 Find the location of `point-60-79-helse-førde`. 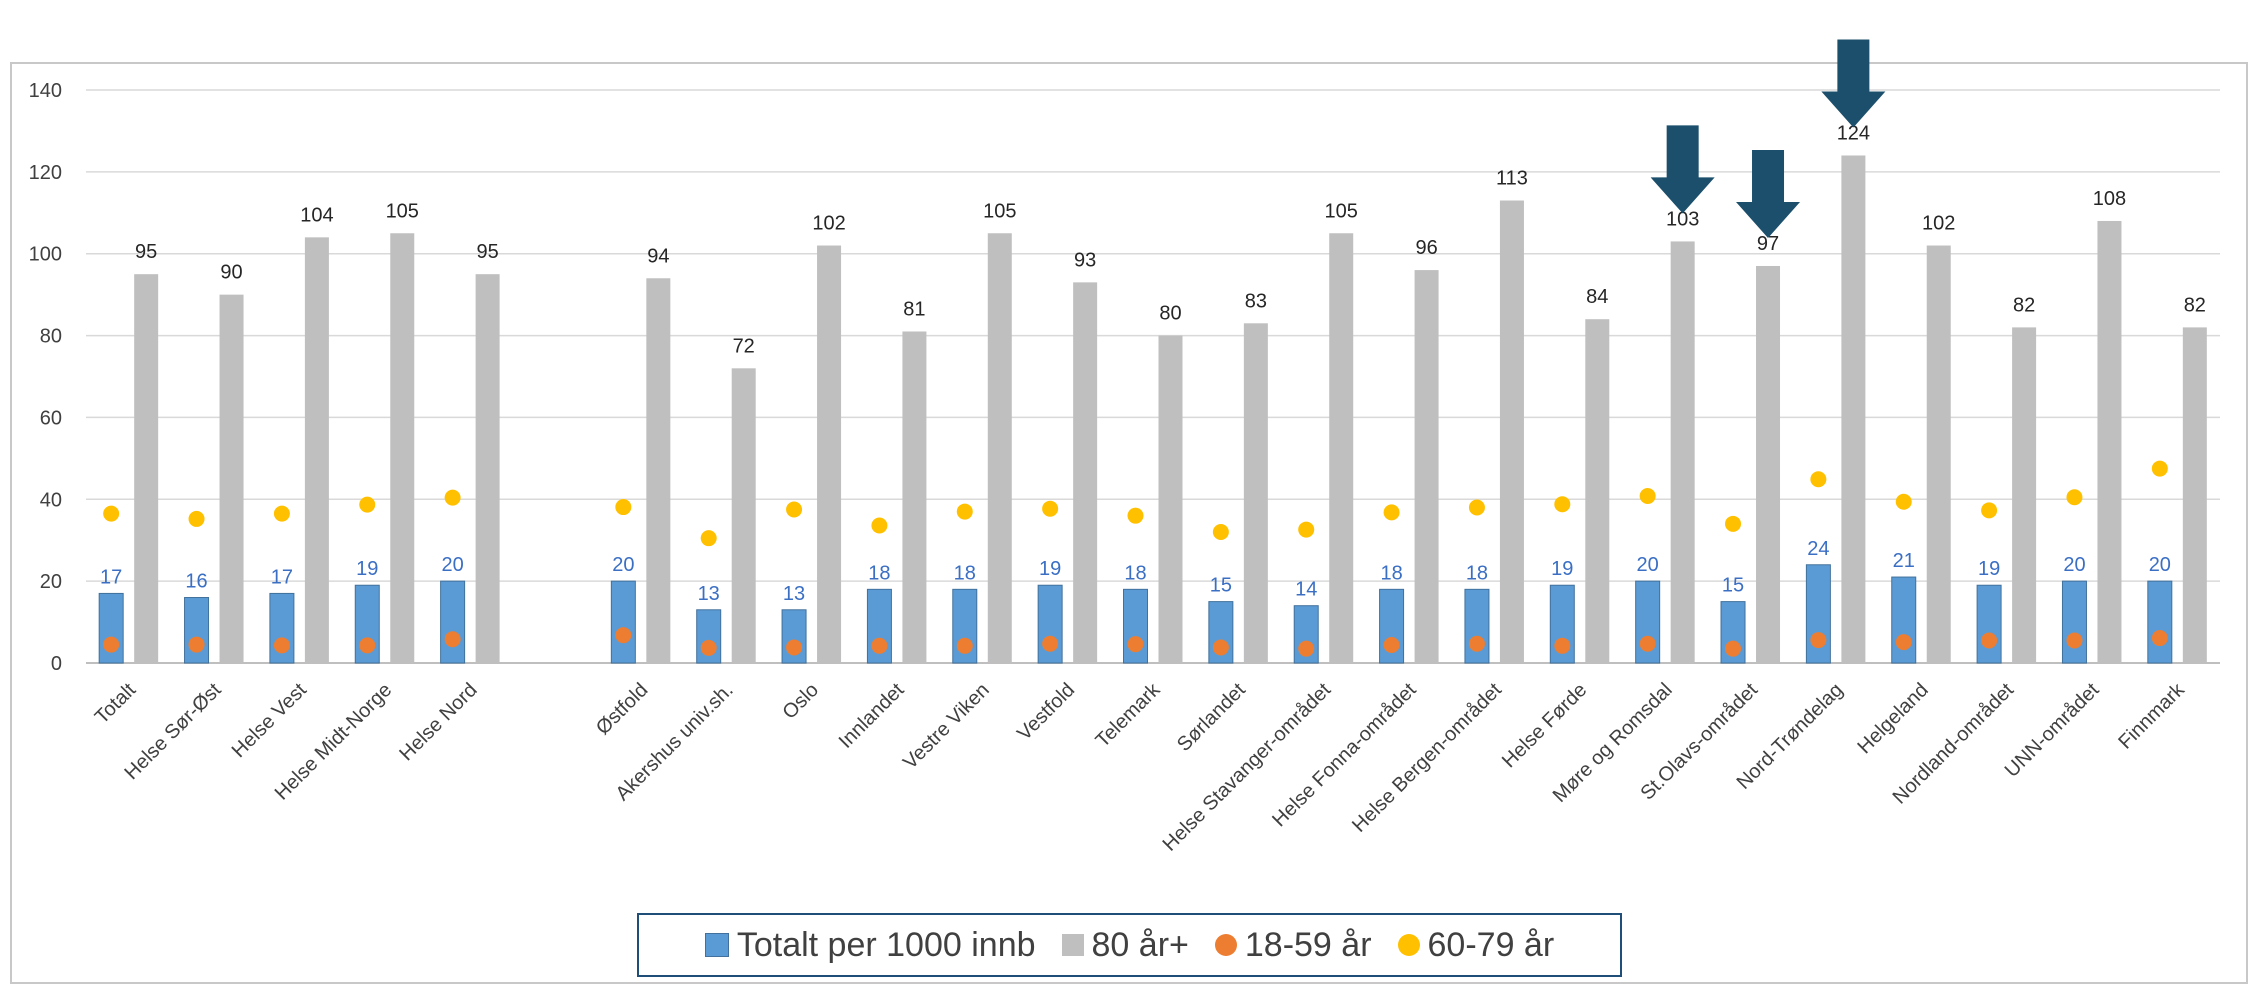

point-60-79-helse-førde is located at coordinates (1562, 504).